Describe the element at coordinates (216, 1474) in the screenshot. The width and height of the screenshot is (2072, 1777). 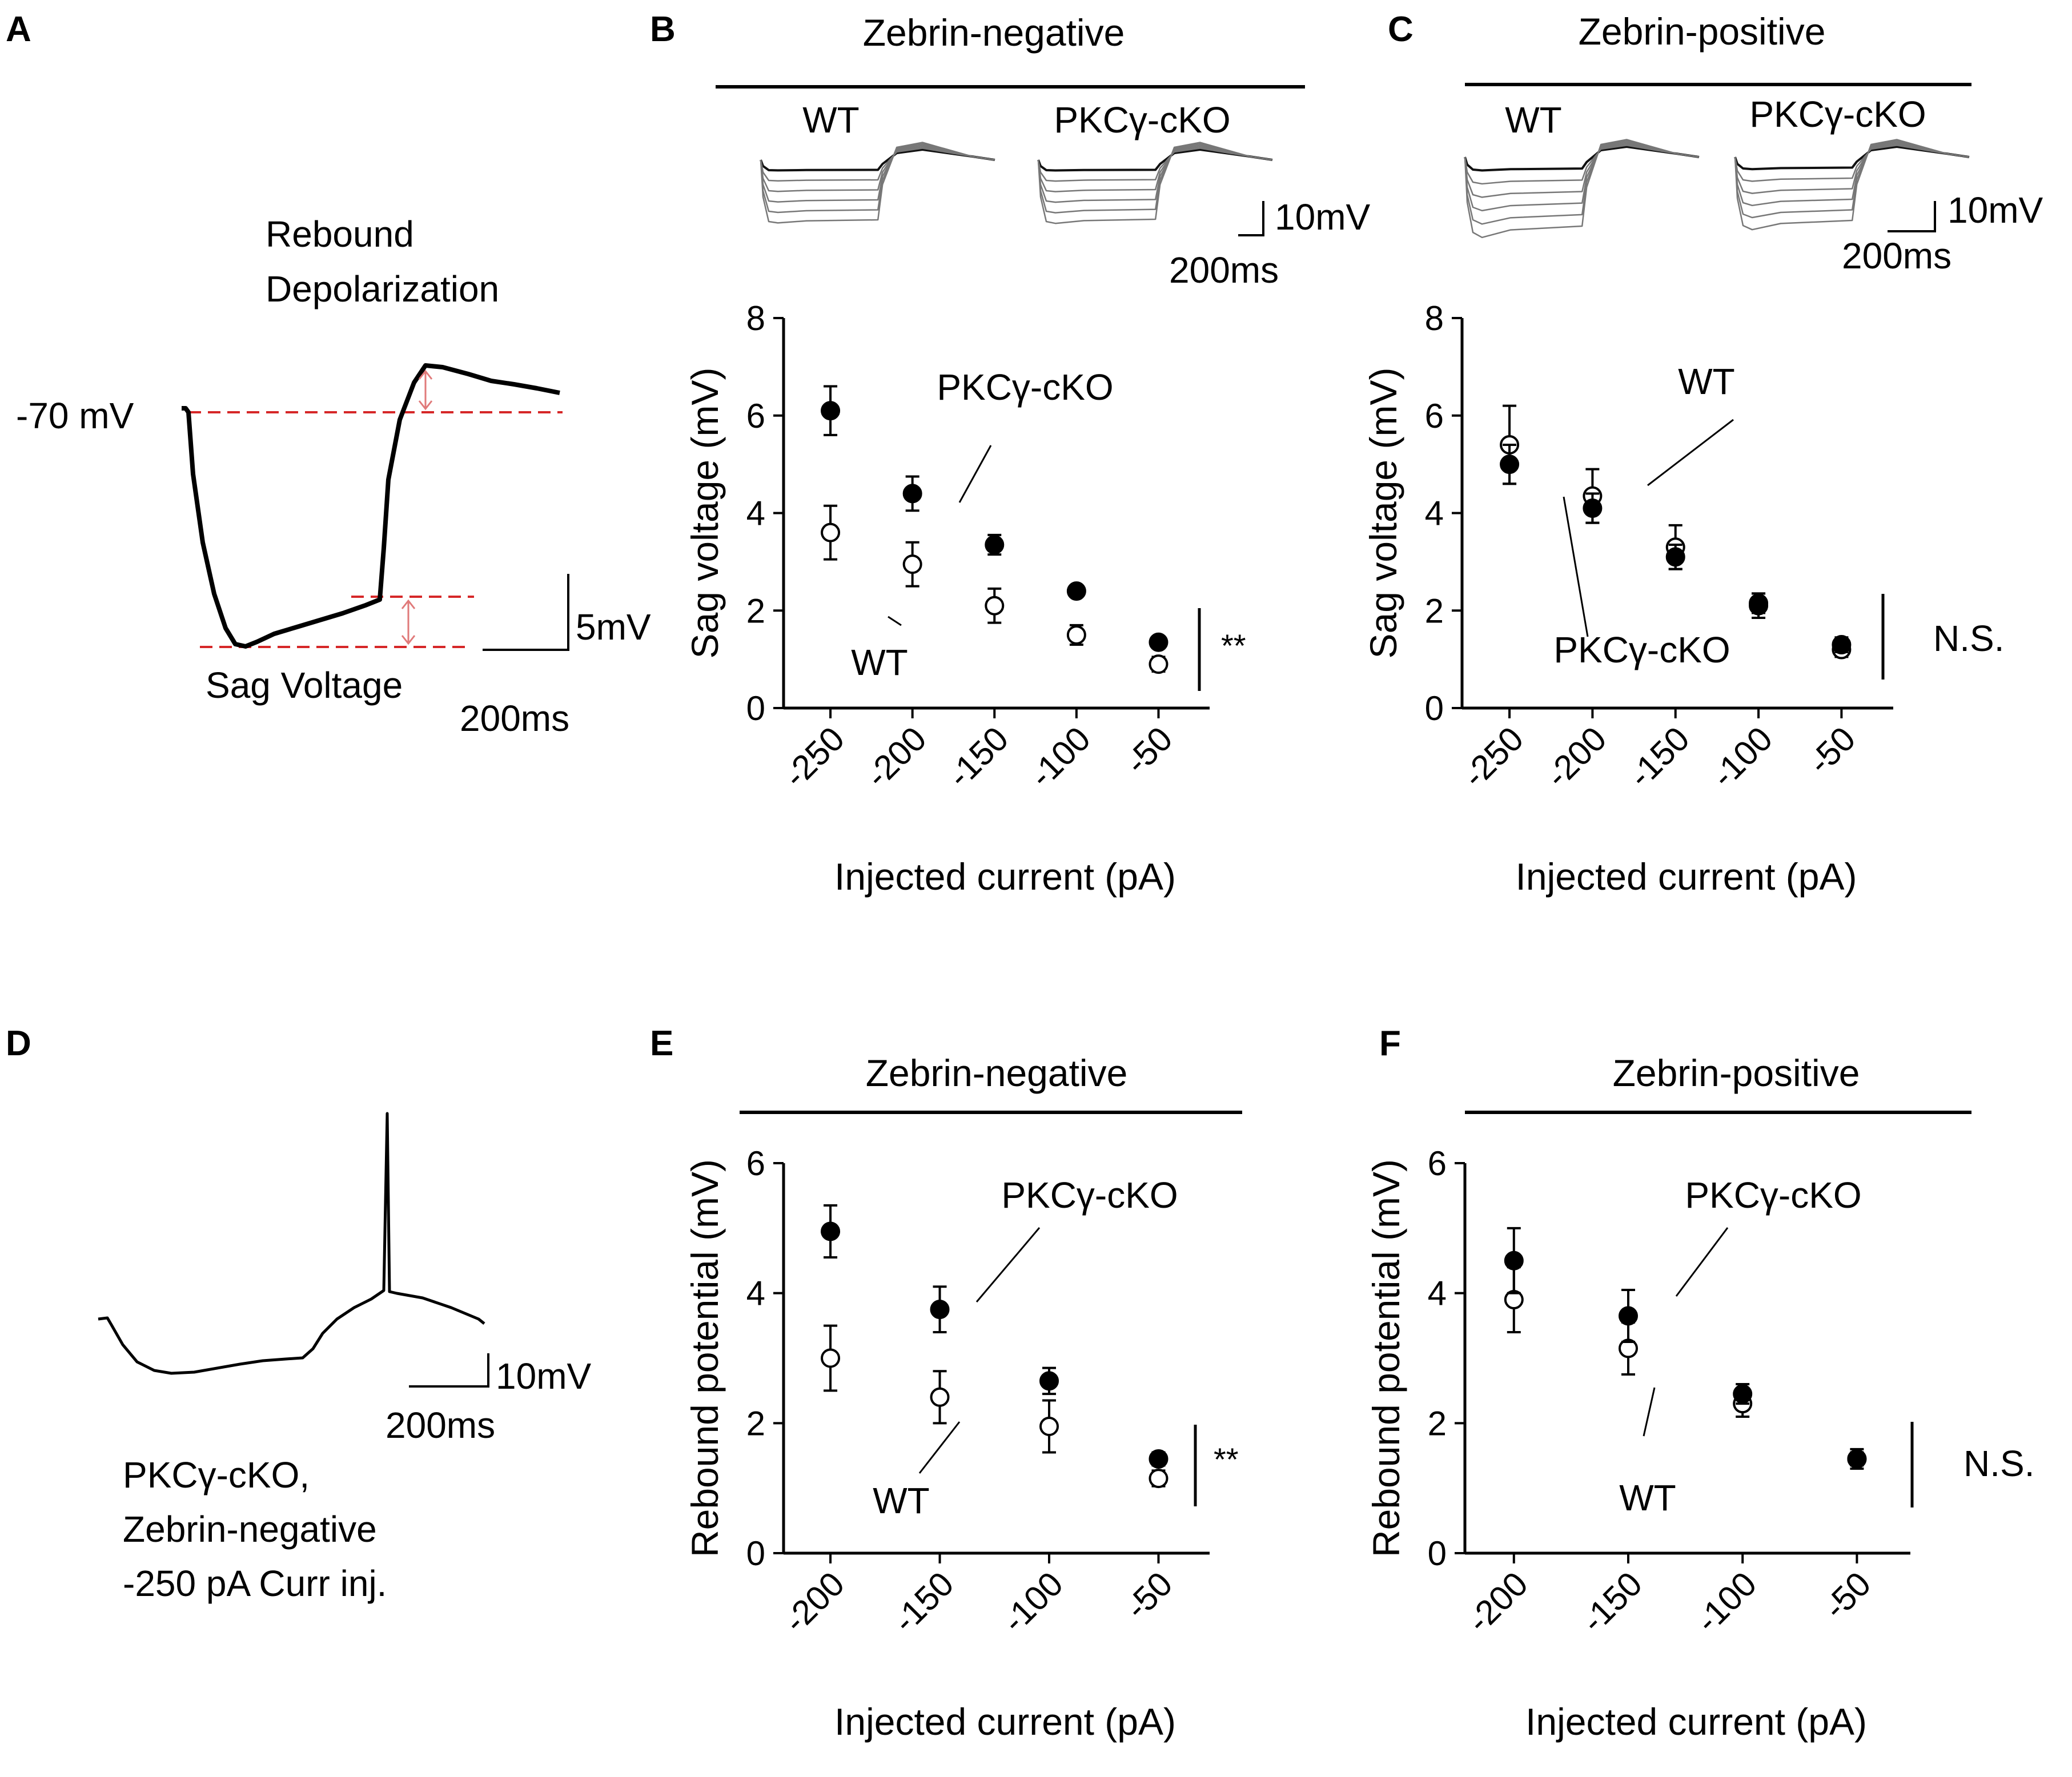
I see `caption-line1: PKCγ-cKO,` at that location.